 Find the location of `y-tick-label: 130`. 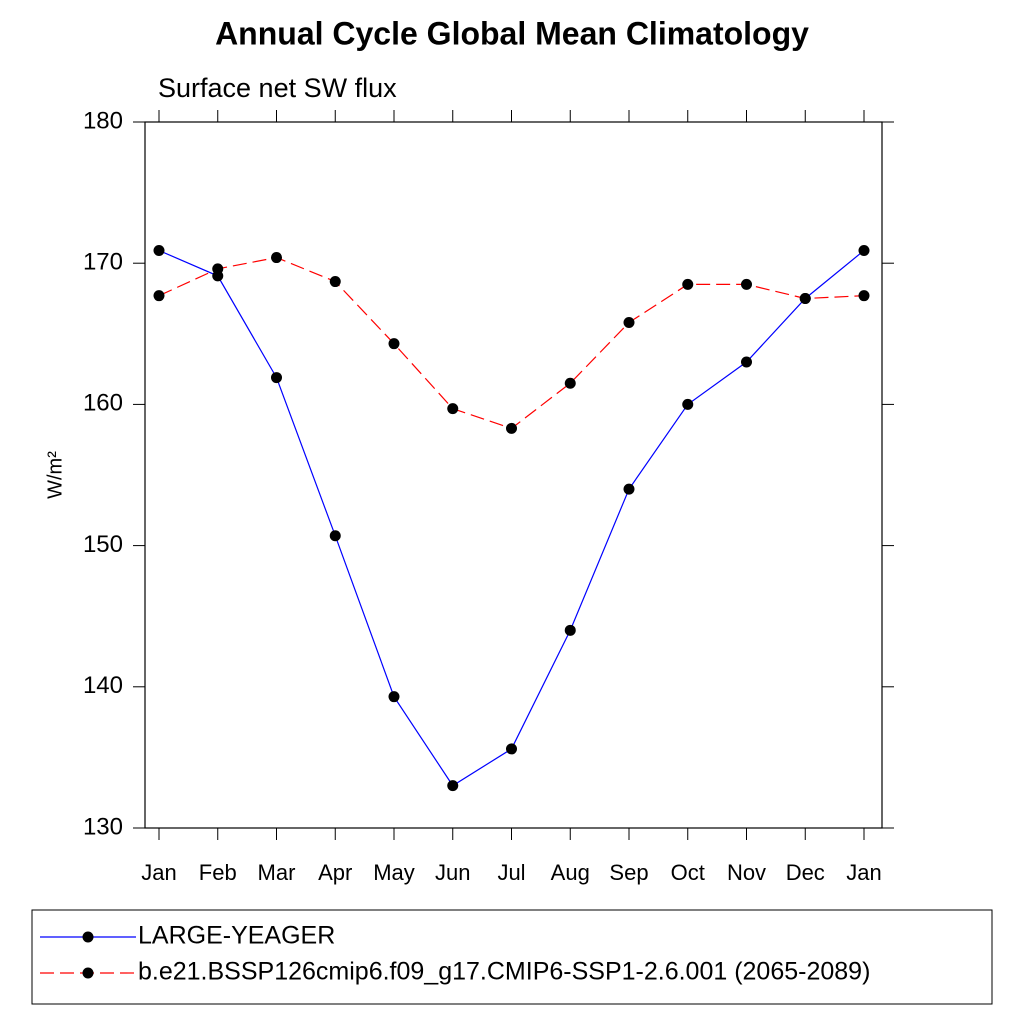

y-tick-label: 130 is located at coordinates (103, 826).